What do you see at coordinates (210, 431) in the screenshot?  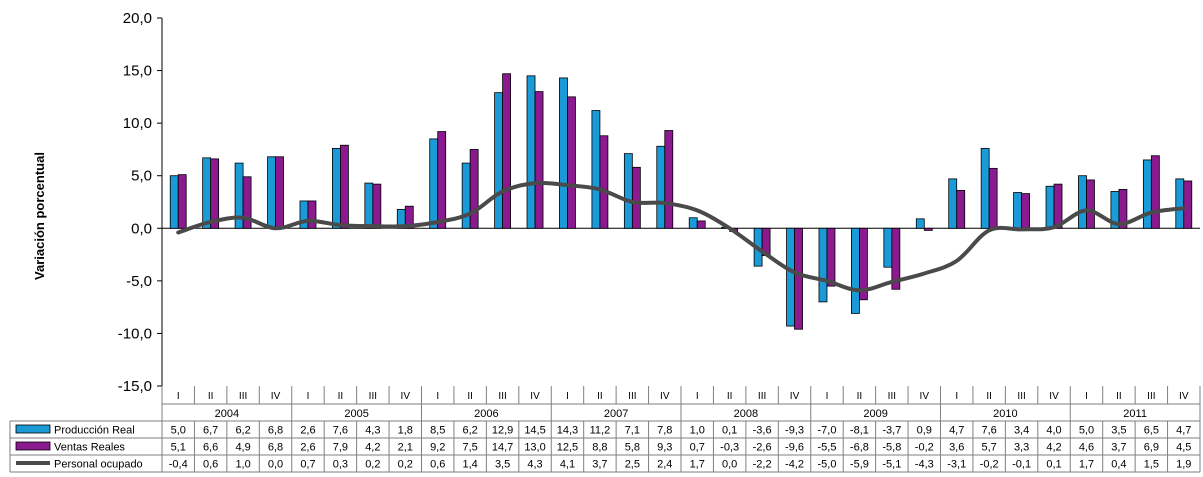 I see `data-label: 6,7` at bounding box center [210, 431].